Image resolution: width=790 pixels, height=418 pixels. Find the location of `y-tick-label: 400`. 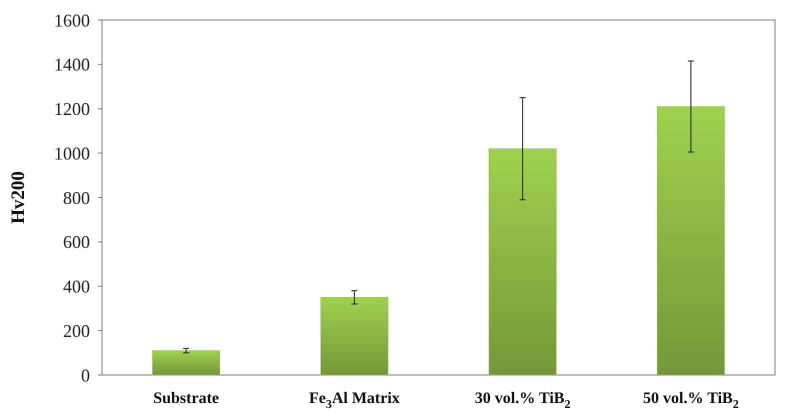

y-tick-label: 400 is located at coordinates (76, 286).